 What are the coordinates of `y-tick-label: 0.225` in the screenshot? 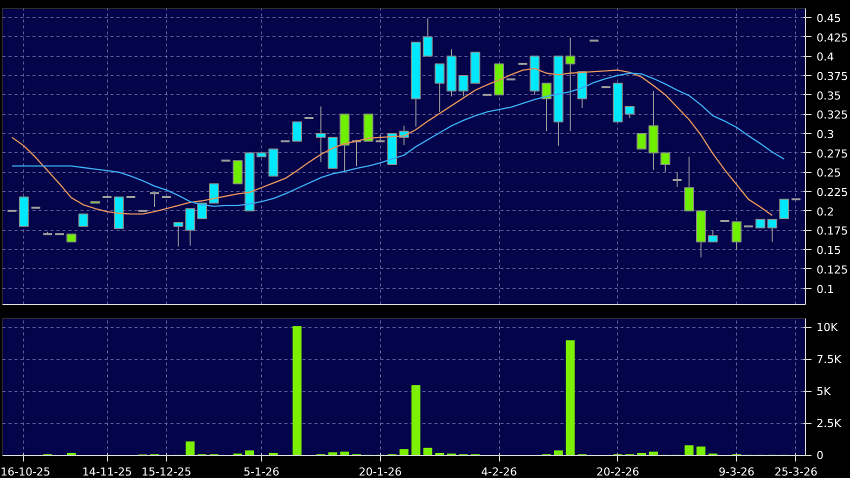 It's located at (832, 193).